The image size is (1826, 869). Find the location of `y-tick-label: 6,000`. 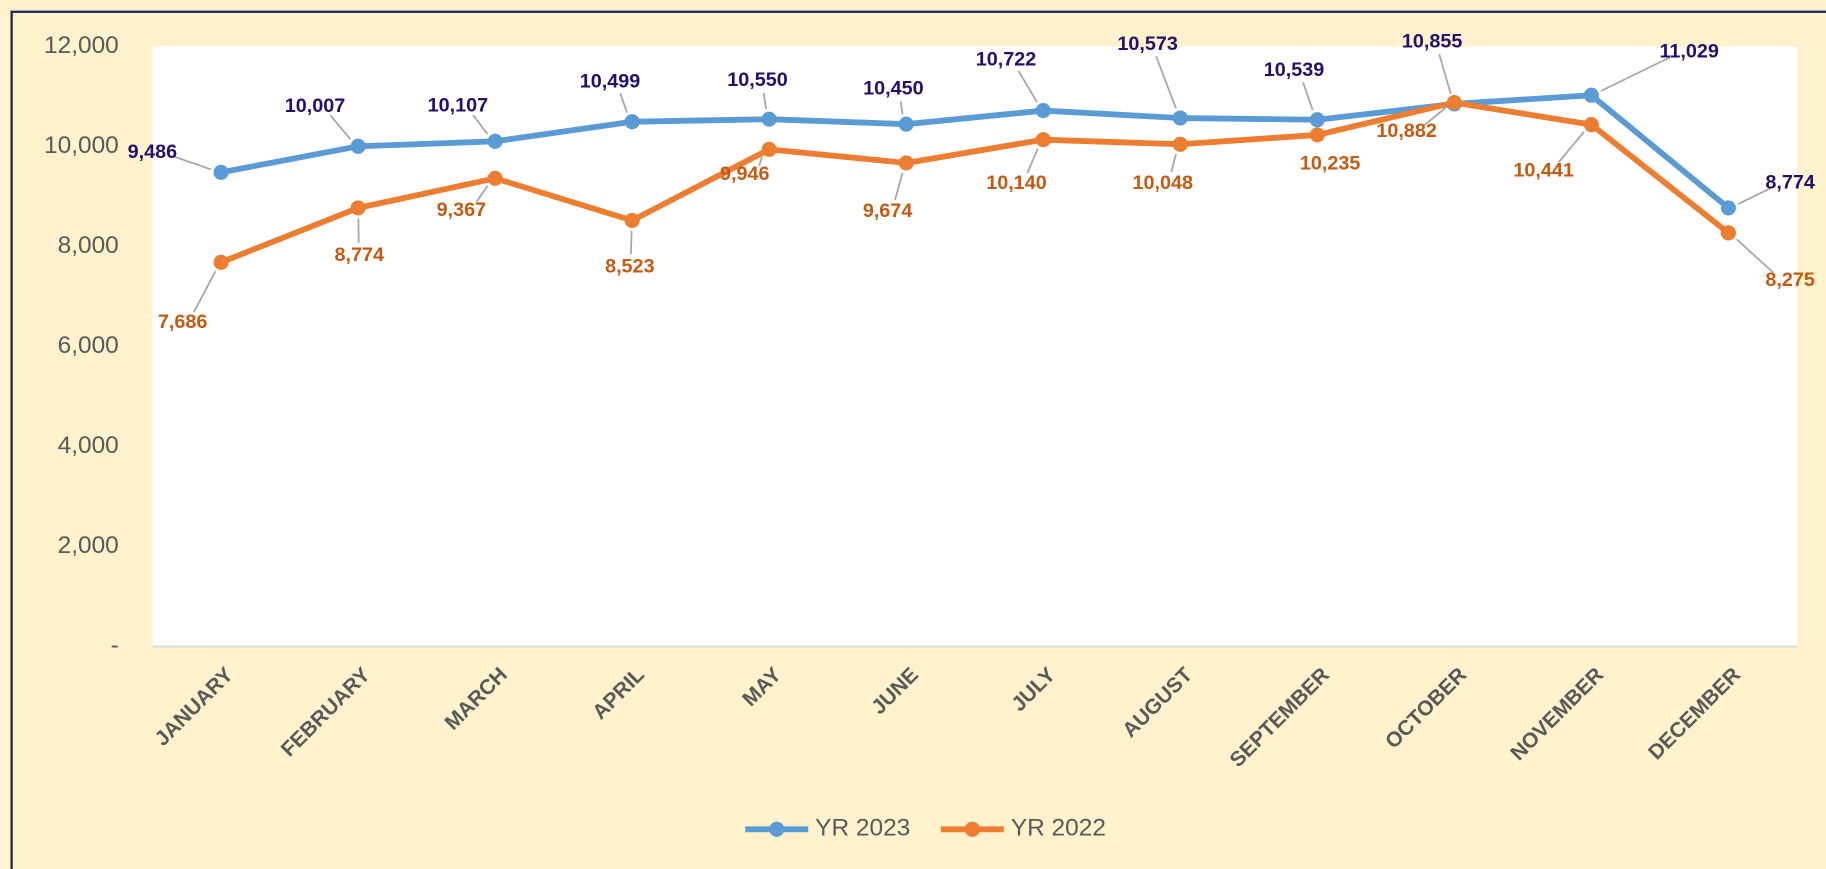

y-tick-label: 6,000 is located at coordinates (88, 345).